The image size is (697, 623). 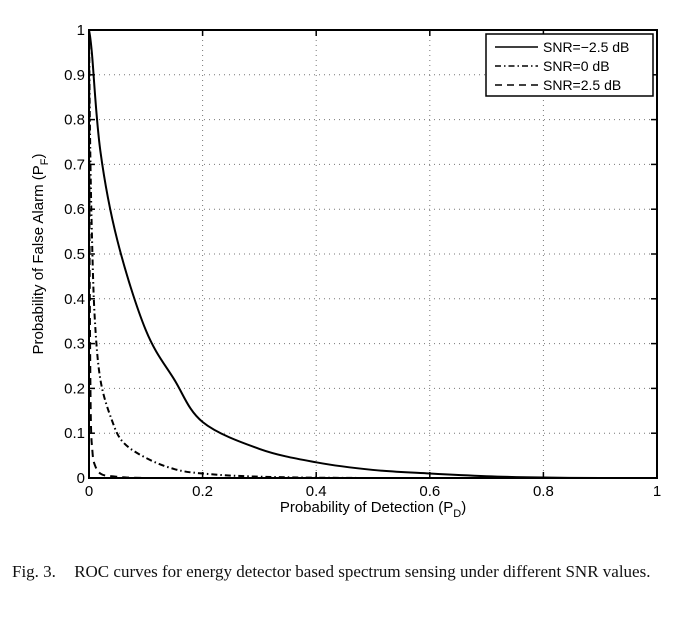 What do you see at coordinates (582, 85) in the screenshot?
I see `legend-label-snr-2-5: SNR=2.5 dB` at bounding box center [582, 85].